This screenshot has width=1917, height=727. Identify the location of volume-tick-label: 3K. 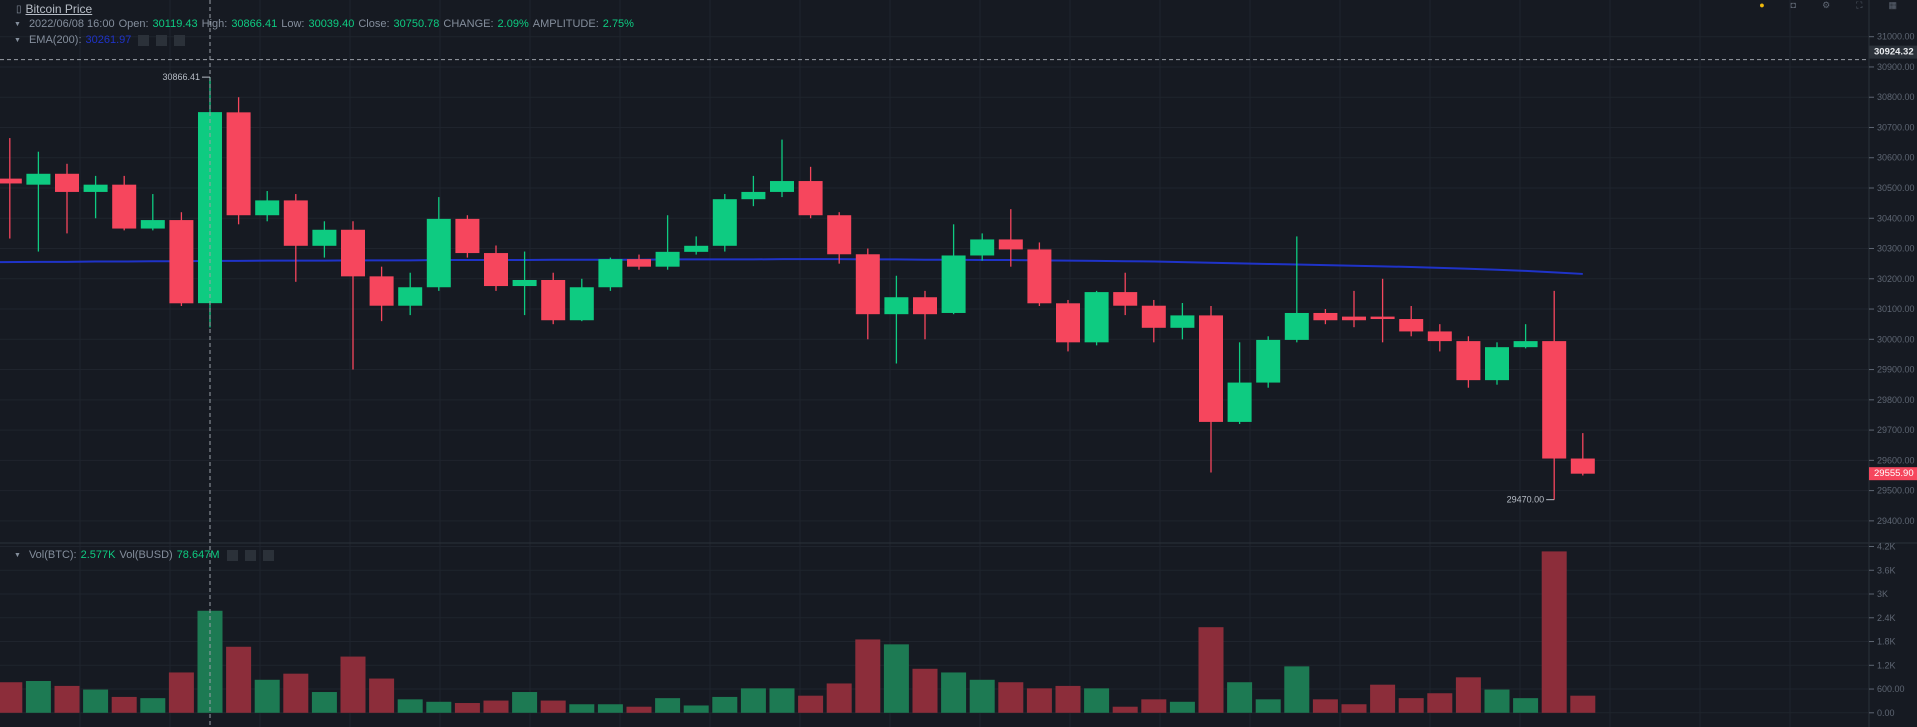
(1882, 594).